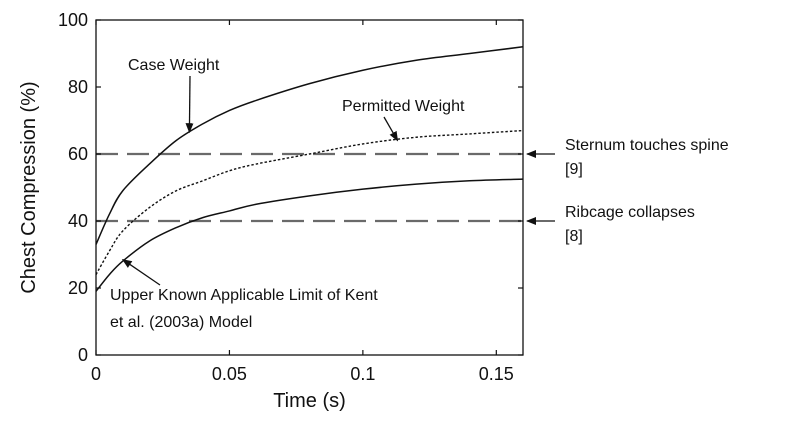 The width and height of the screenshot is (790, 425). What do you see at coordinates (630, 212) in the screenshot?
I see `annotation-ribcage-collapses: Ribcage collapses` at bounding box center [630, 212].